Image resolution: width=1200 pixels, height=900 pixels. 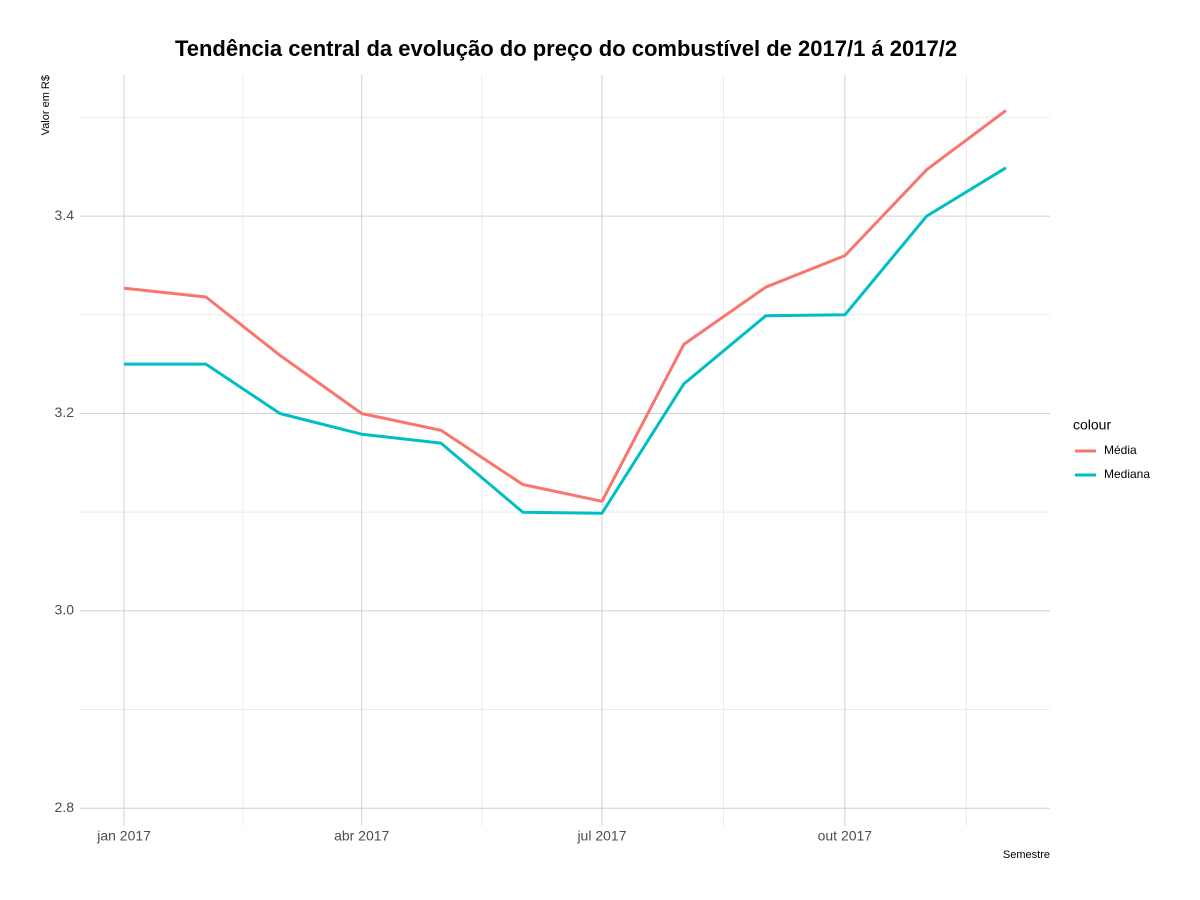 What do you see at coordinates (65, 412) in the screenshot?
I see `y-tick-label: 3.2` at bounding box center [65, 412].